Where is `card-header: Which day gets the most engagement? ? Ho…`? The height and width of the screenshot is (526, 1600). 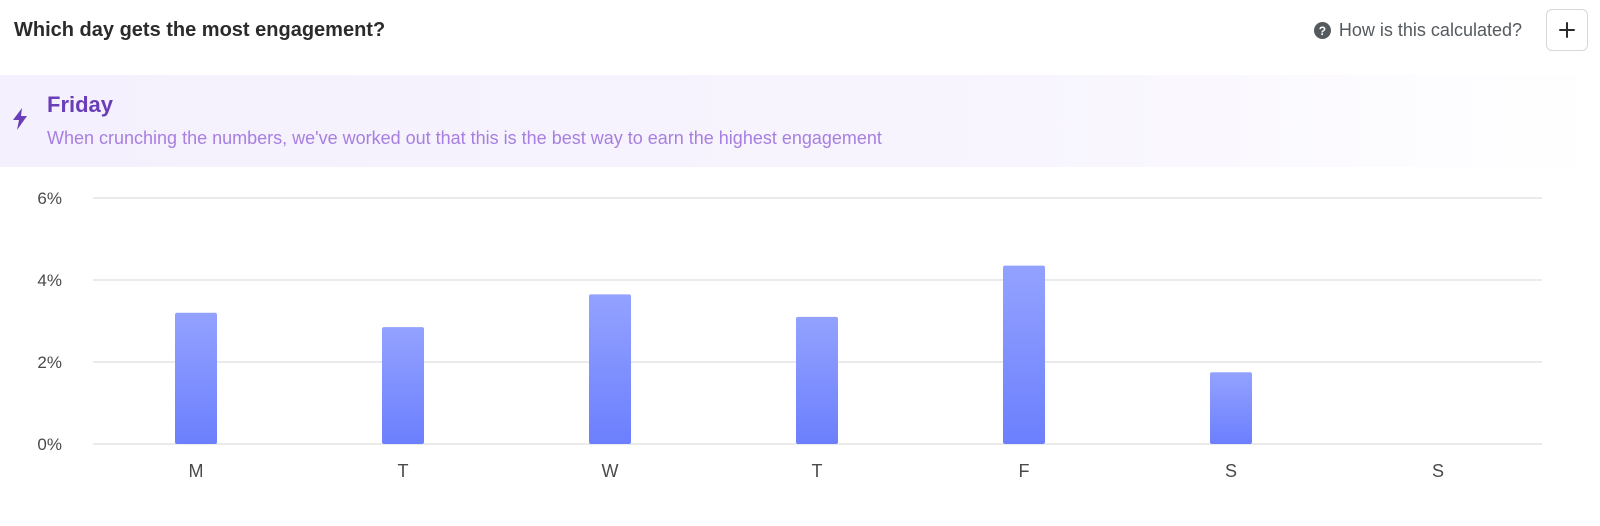 card-header: Which day gets the most engagement? ? Ho… is located at coordinates (800, 37).